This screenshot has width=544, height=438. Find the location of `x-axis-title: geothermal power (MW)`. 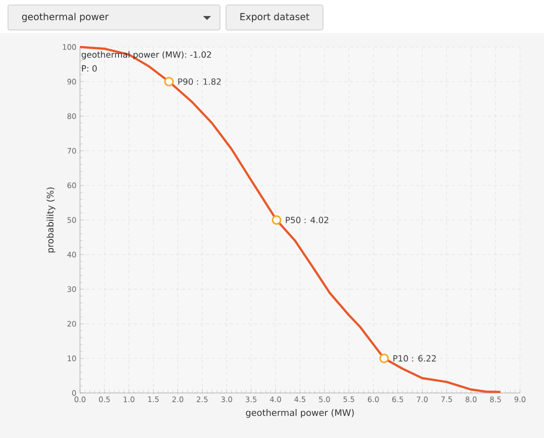

x-axis-title: geothermal power (MW) is located at coordinates (300, 413).